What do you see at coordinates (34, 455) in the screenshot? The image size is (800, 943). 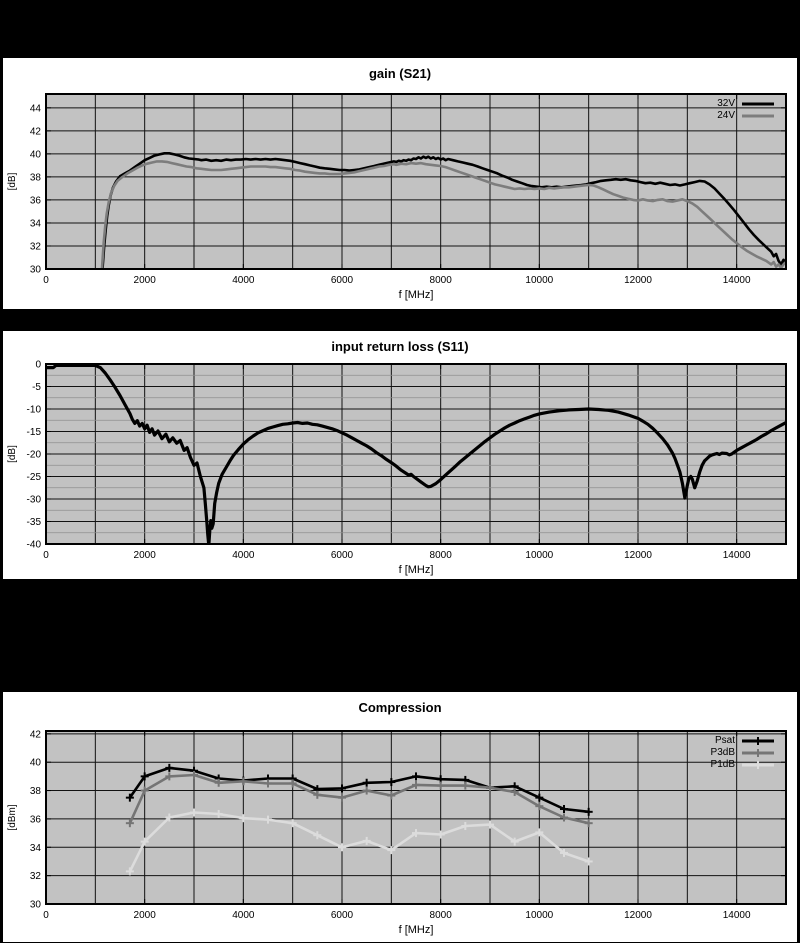 I see `y-tick-label: -20` at bounding box center [34, 455].